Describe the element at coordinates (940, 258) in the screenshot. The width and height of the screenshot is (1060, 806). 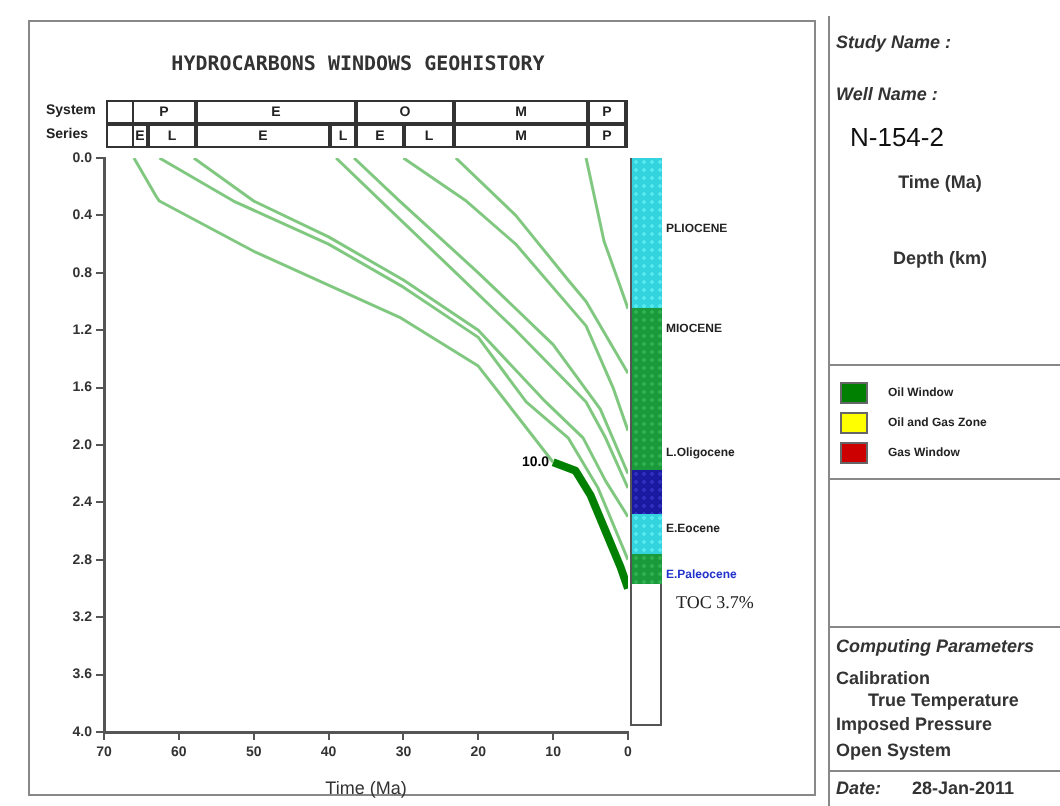
I see `text: Depth (km)` at that location.